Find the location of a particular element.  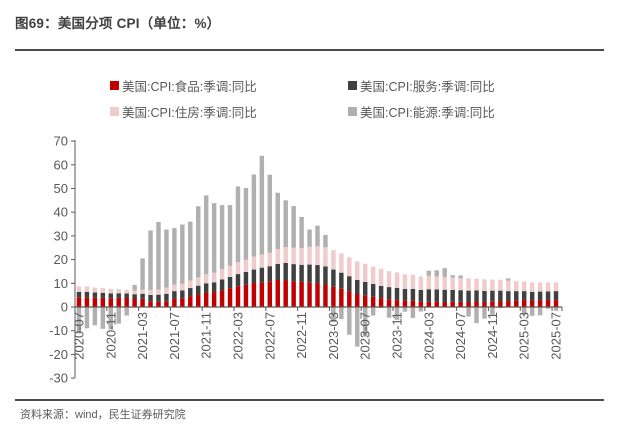

legend-item-services: 美国:CPI:服务:季调:同比 is located at coordinates (421, 85).